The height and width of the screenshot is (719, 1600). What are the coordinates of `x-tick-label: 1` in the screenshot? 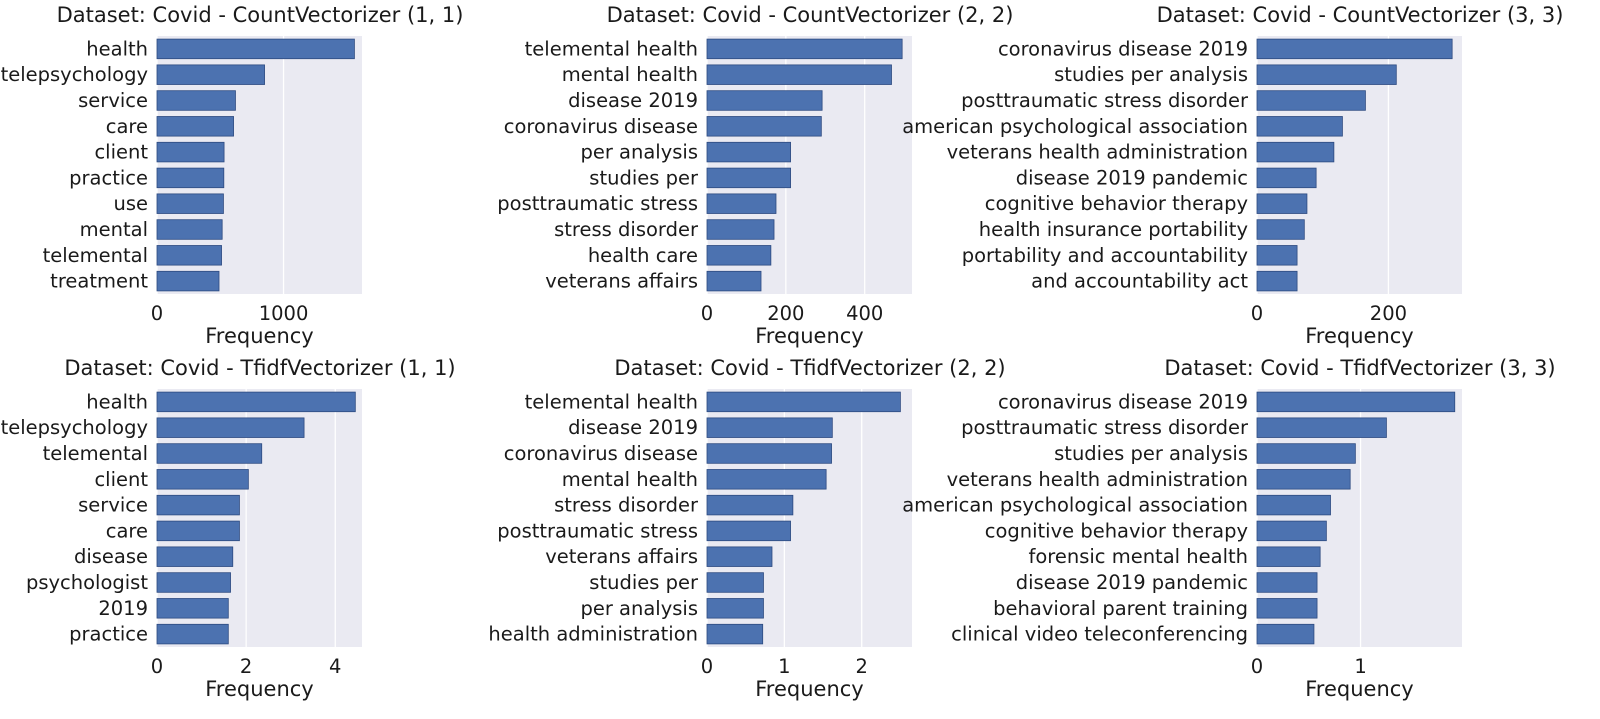 It's located at (1360, 666).